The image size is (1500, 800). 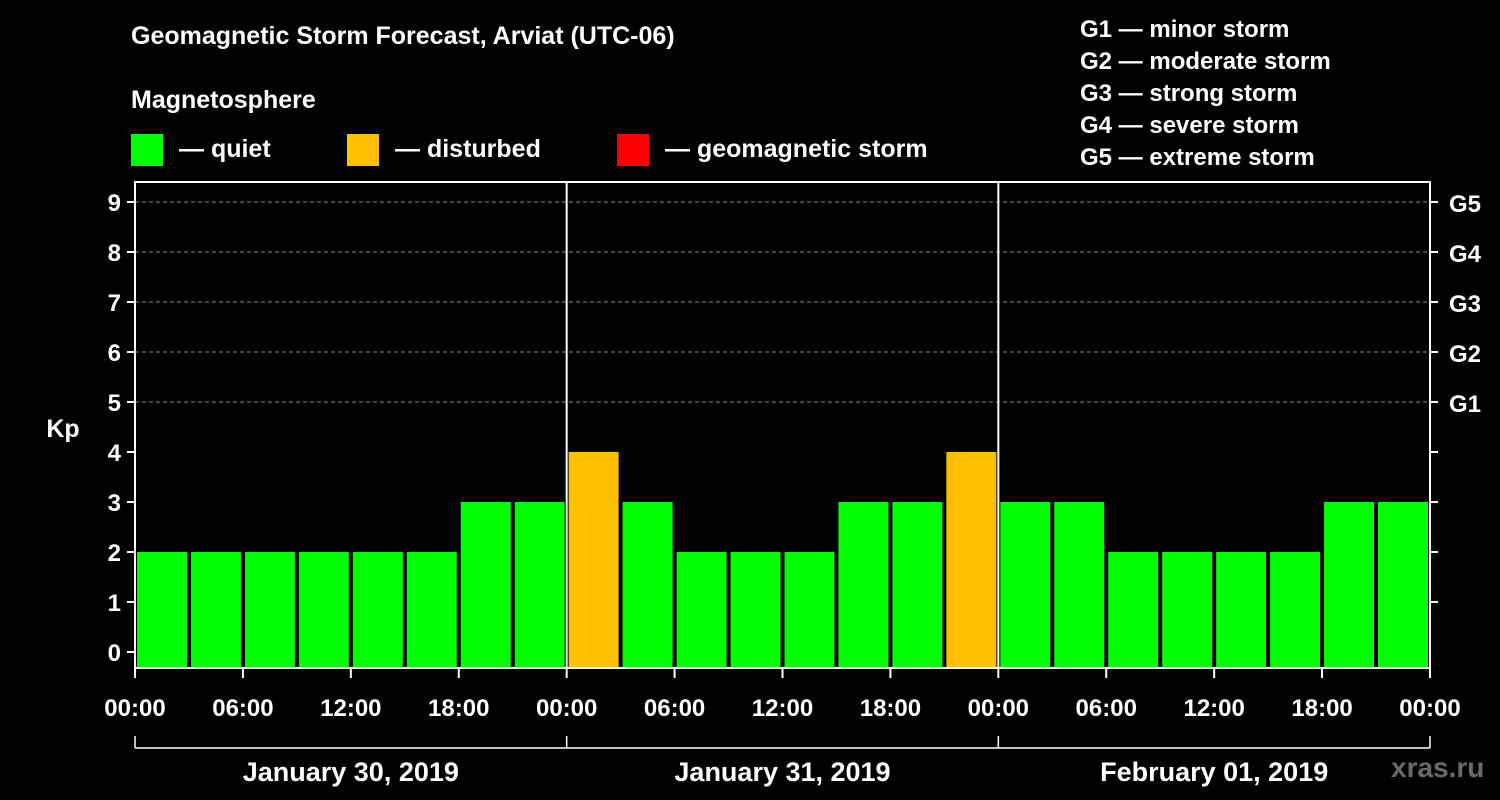 What do you see at coordinates (363, 150) in the screenshot?
I see `legend-swatch-disturbed` at bounding box center [363, 150].